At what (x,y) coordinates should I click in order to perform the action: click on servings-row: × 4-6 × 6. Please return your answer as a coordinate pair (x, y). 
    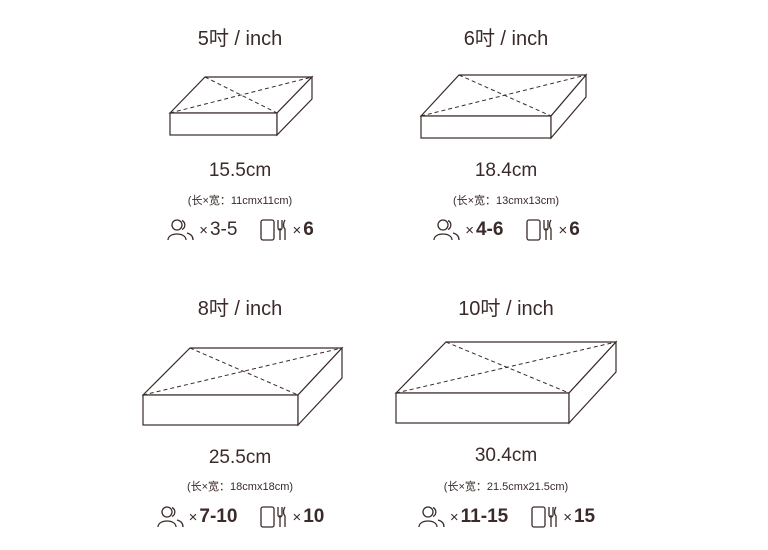
    Looking at the image, I should click on (506, 230).